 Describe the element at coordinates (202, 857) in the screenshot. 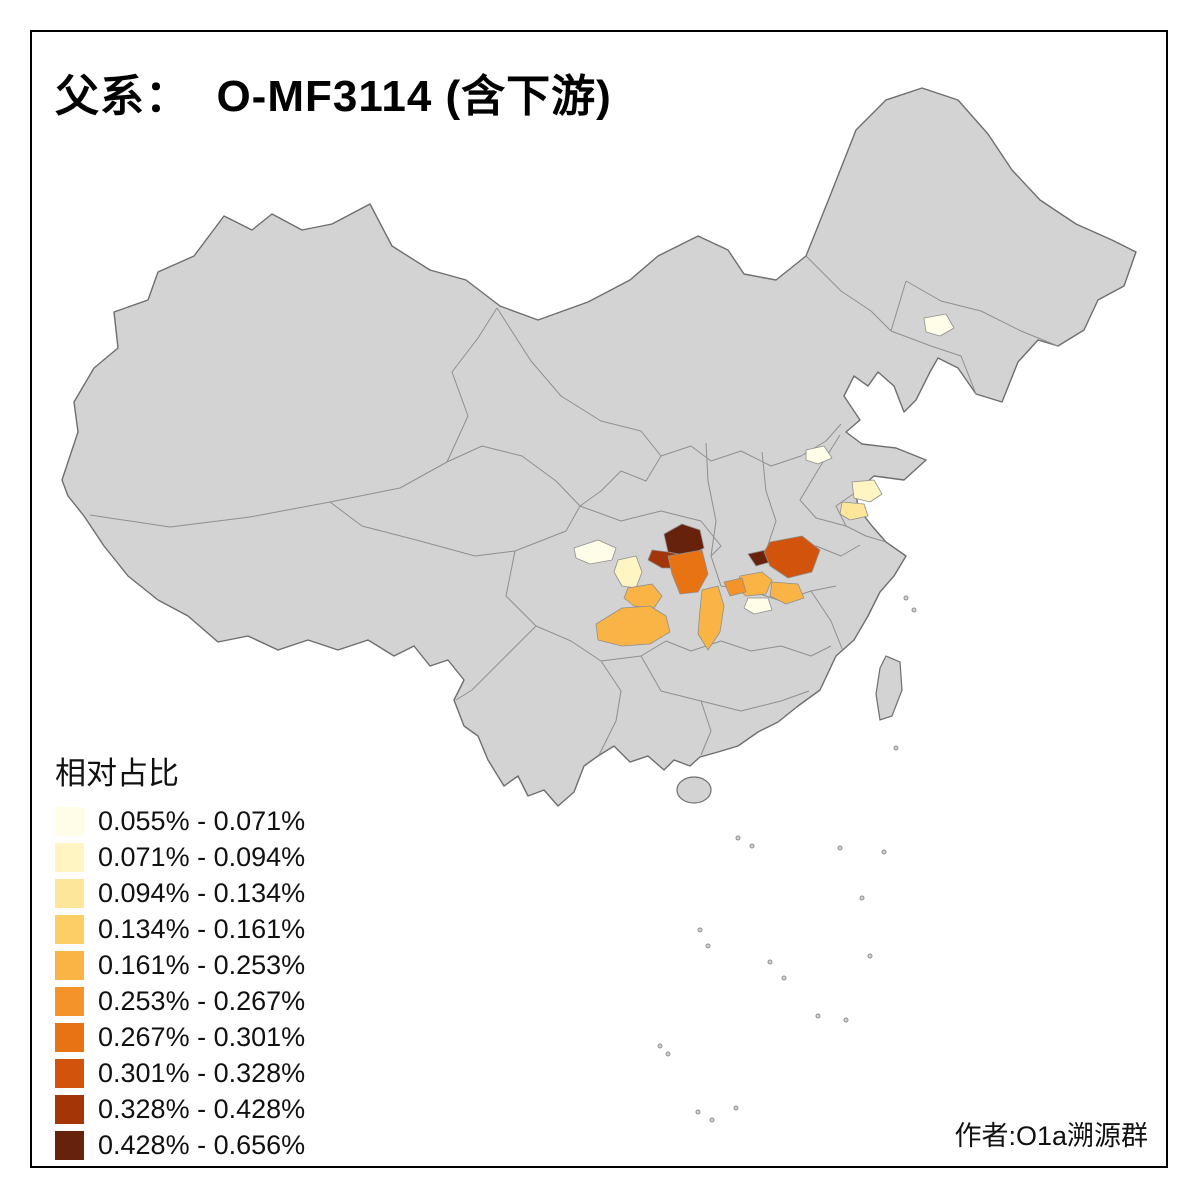

I see `legend-label: 0.071% - 0.094%` at that location.